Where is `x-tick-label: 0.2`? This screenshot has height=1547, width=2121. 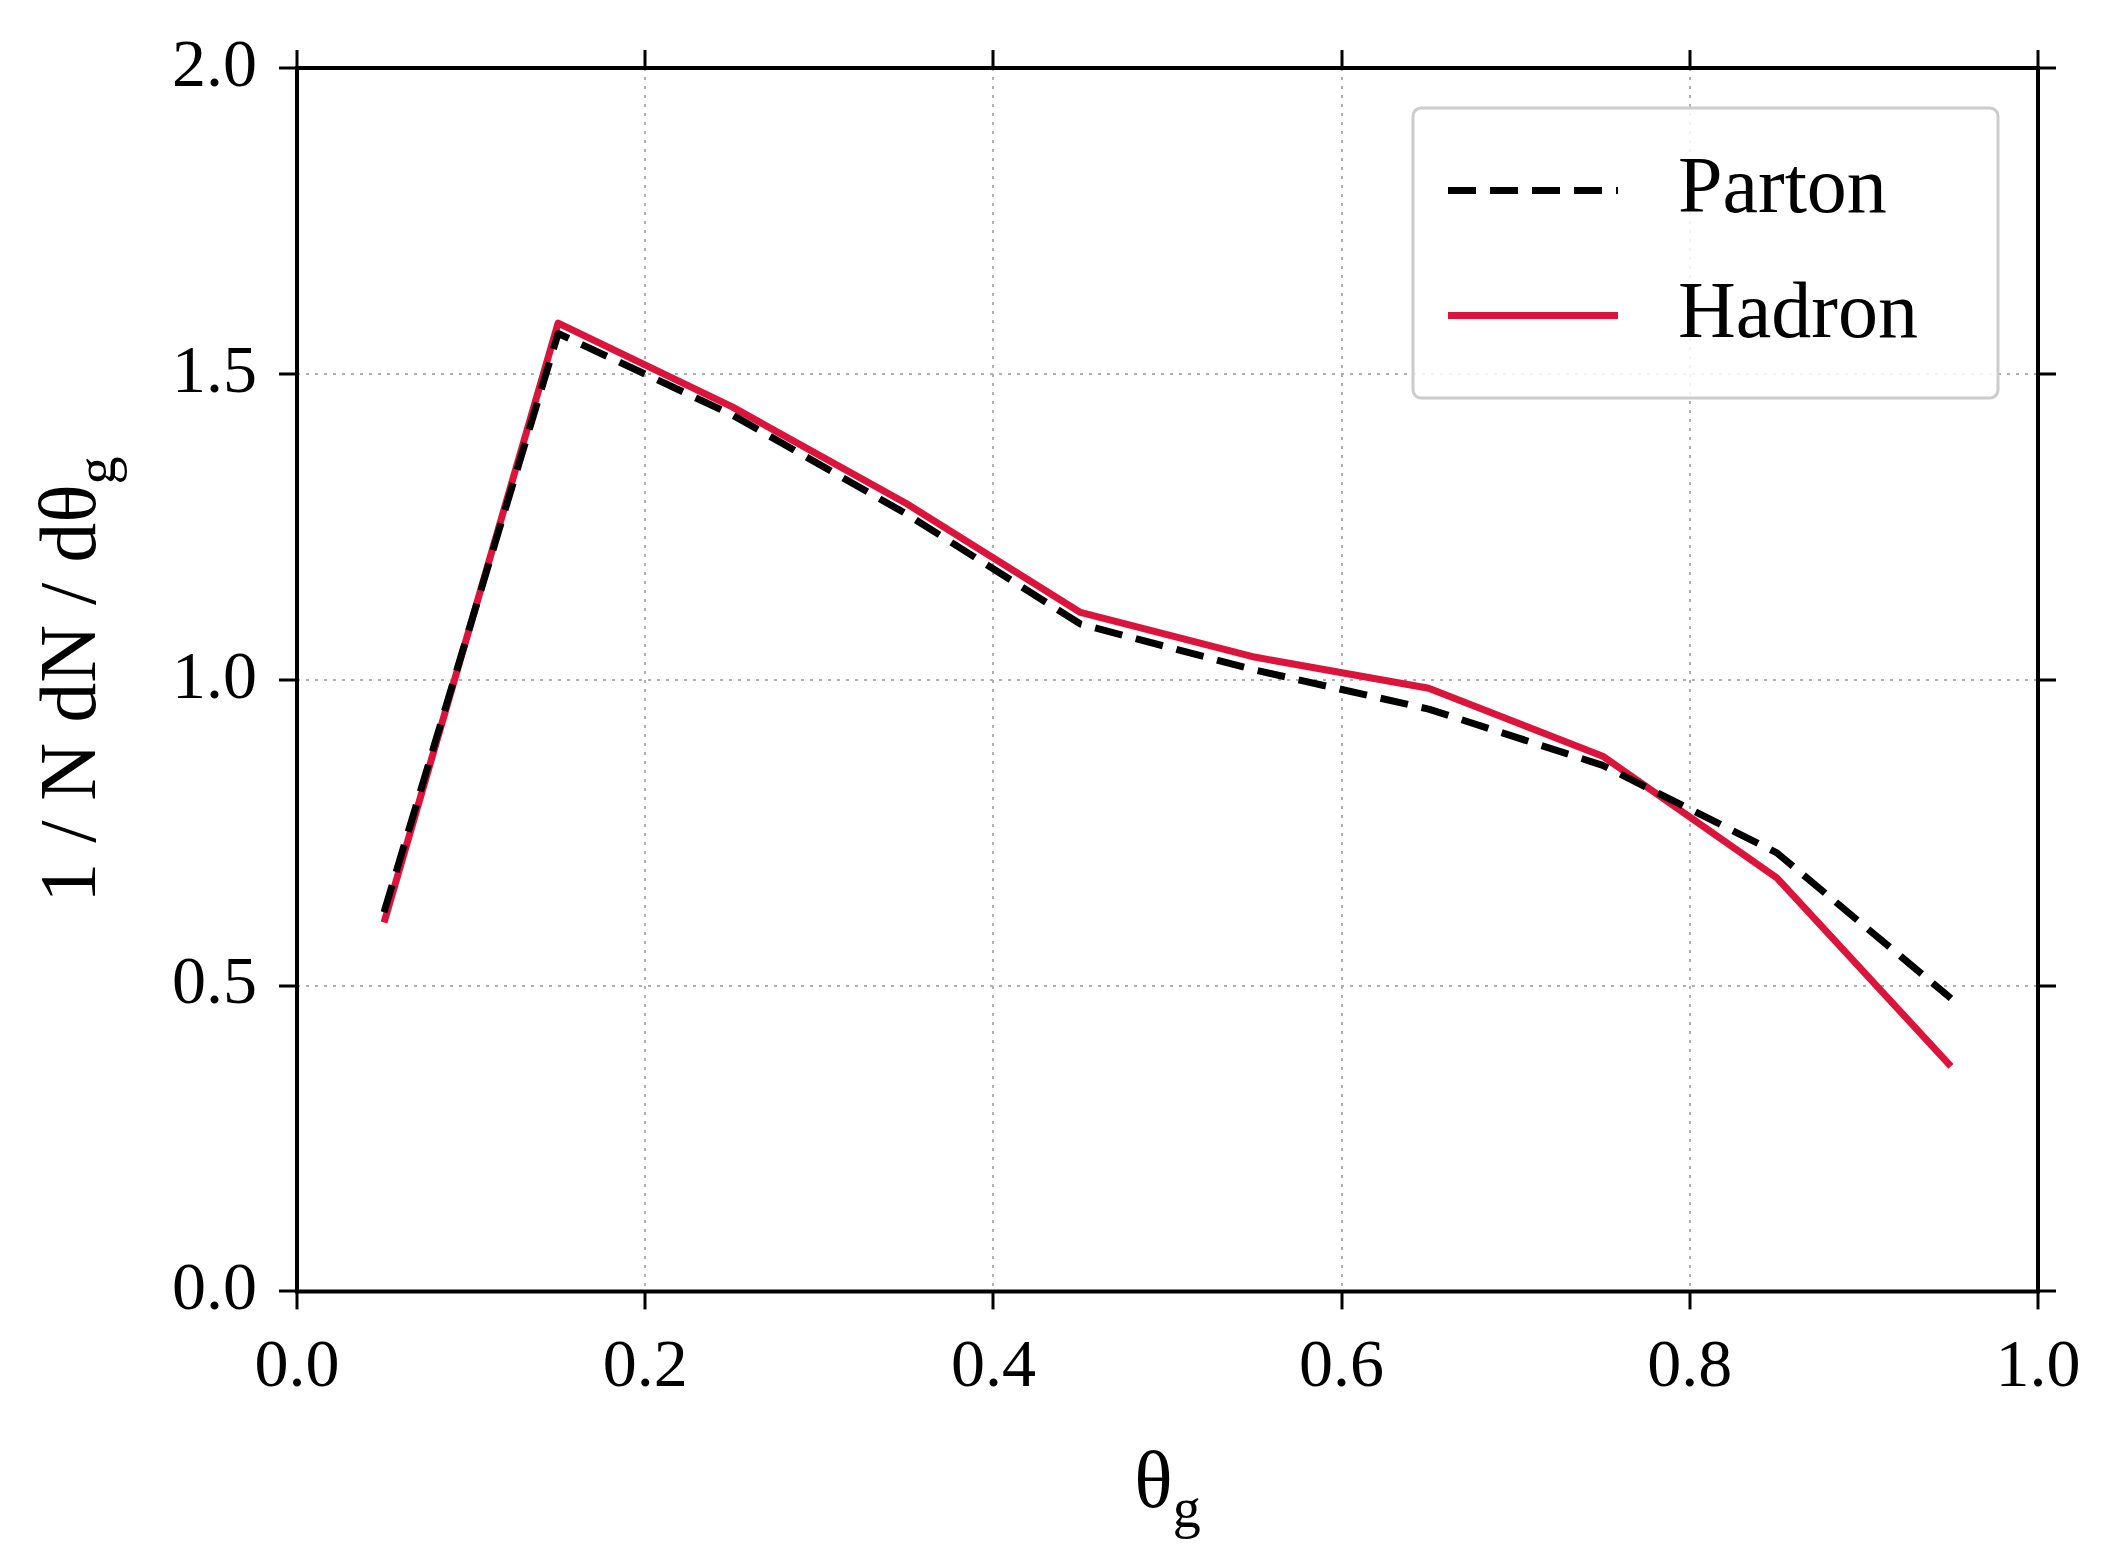
x-tick-label: 0.2 is located at coordinates (645, 1363).